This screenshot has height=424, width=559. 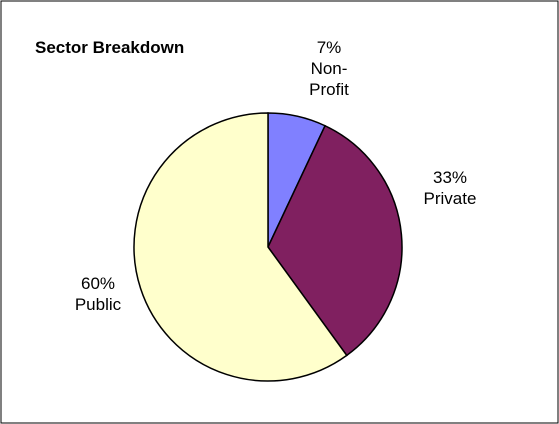 What do you see at coordinates (450, 188) in the screenshot?
I see `slice-label-private: 33% Private` at bounding box center [450, 188].